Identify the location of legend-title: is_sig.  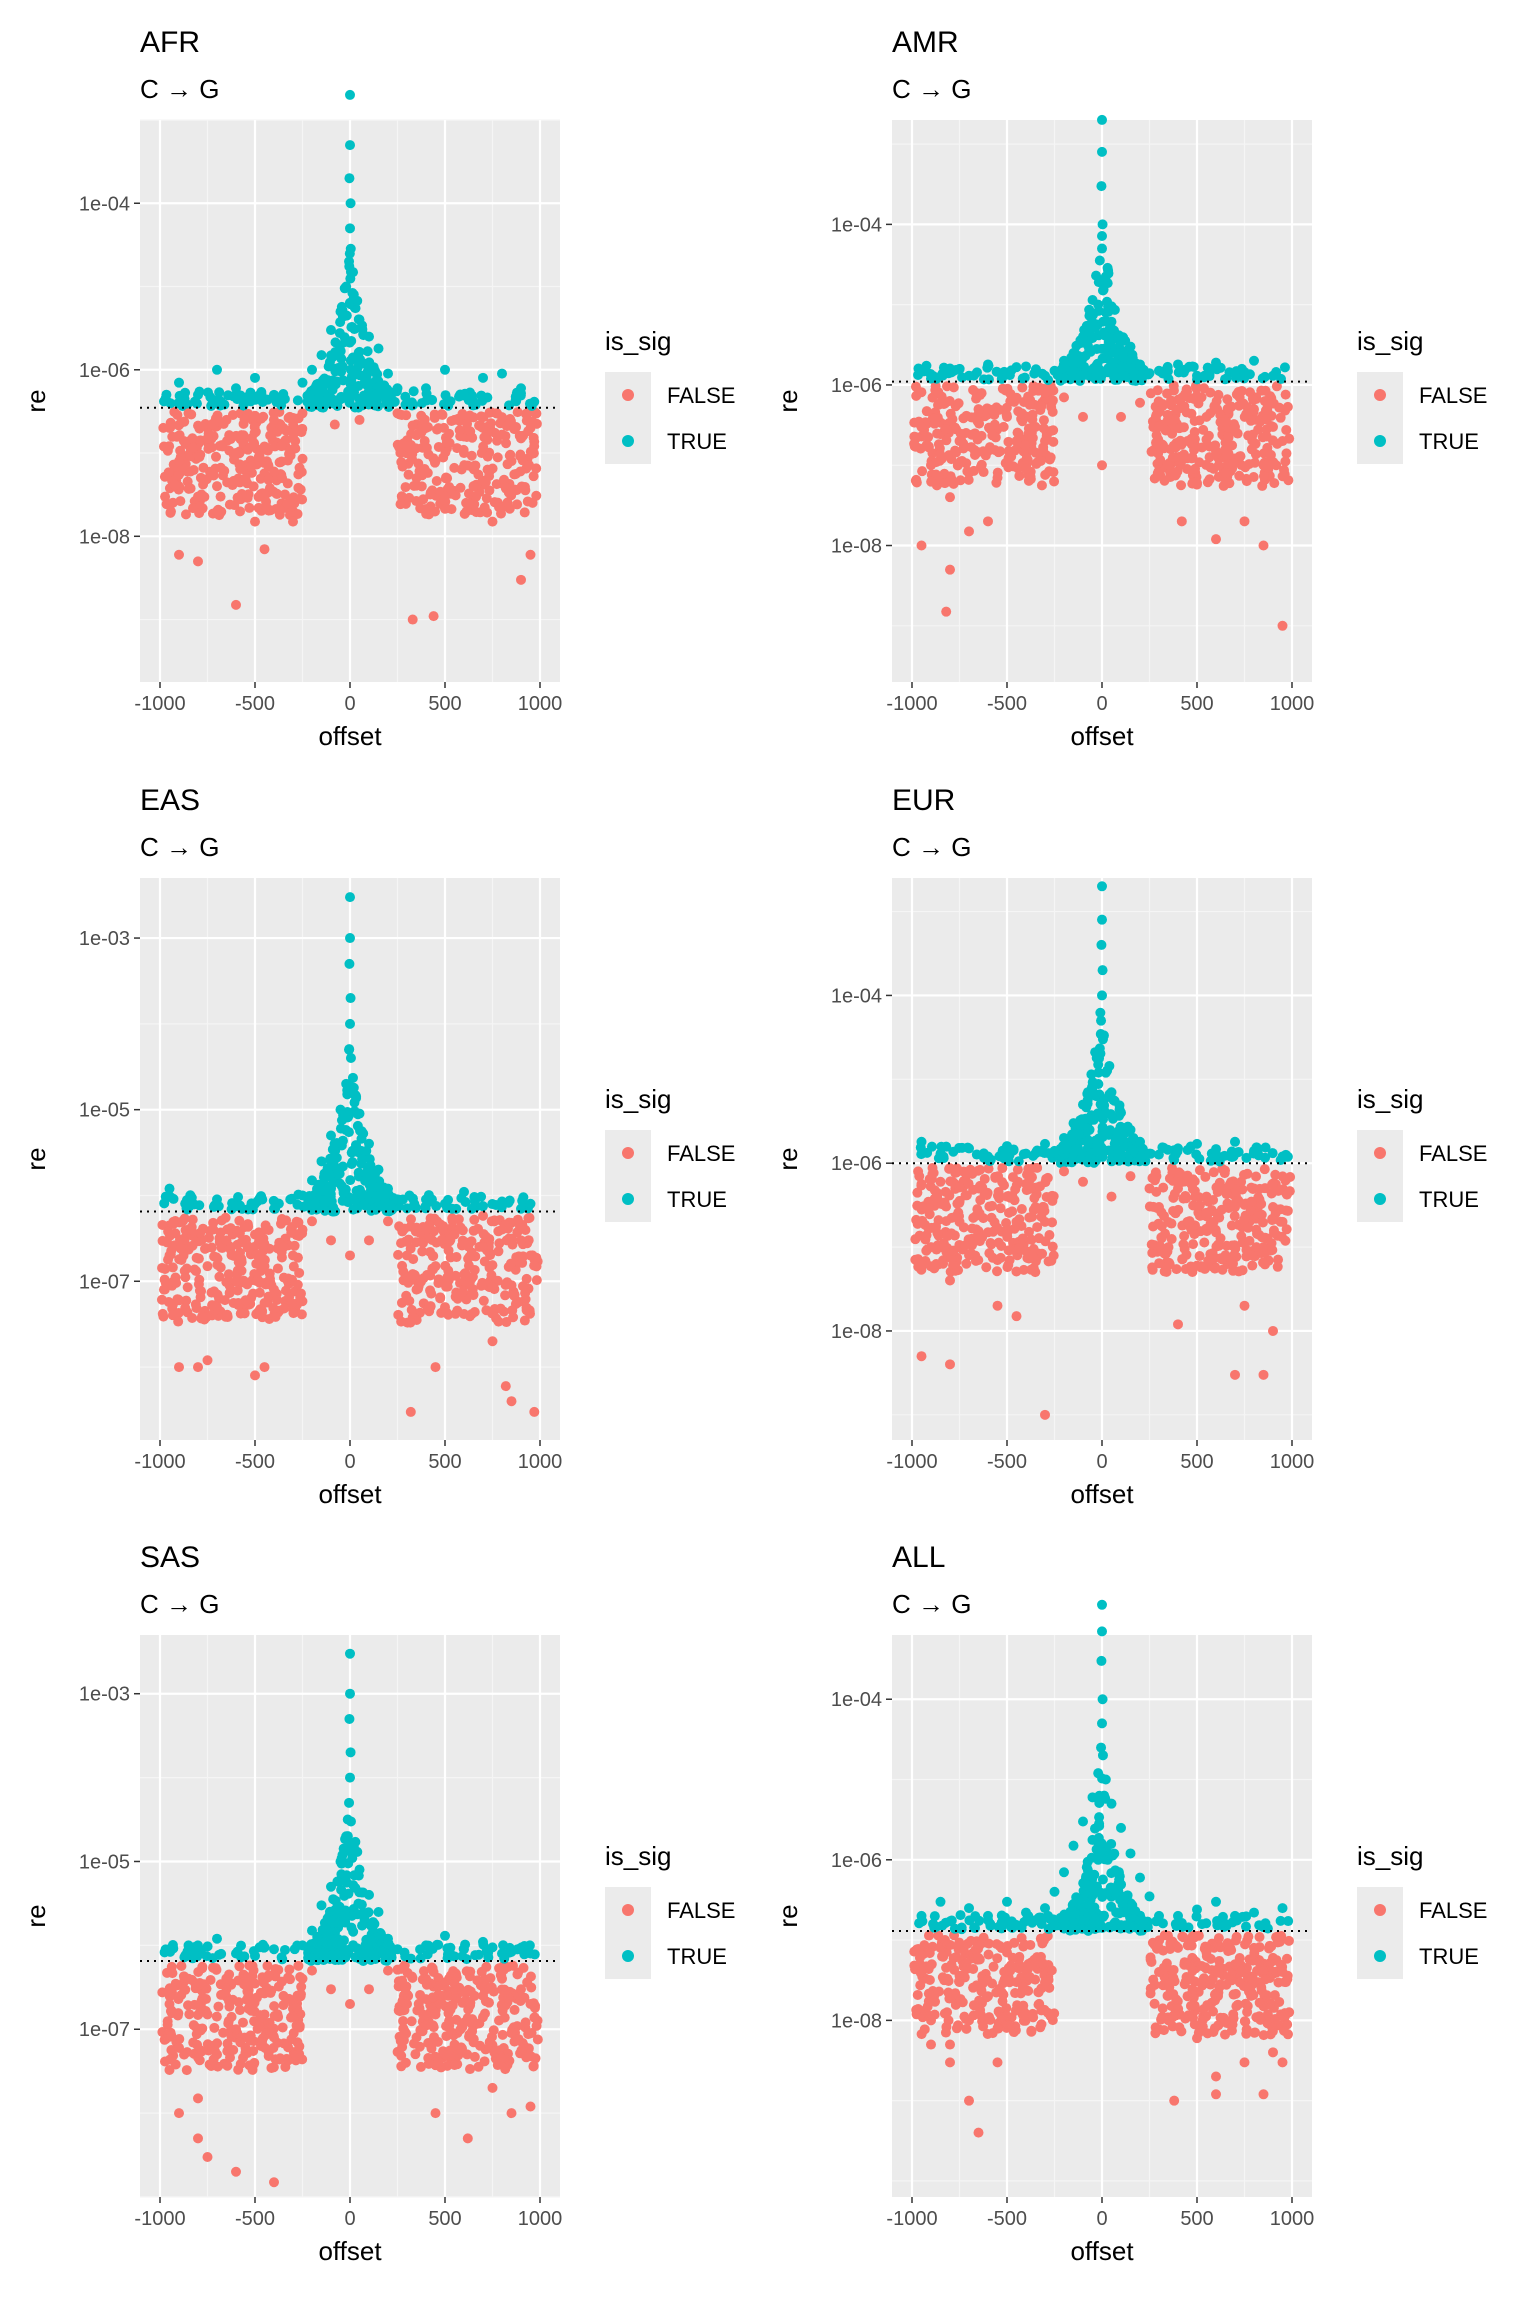
(1390, 341).